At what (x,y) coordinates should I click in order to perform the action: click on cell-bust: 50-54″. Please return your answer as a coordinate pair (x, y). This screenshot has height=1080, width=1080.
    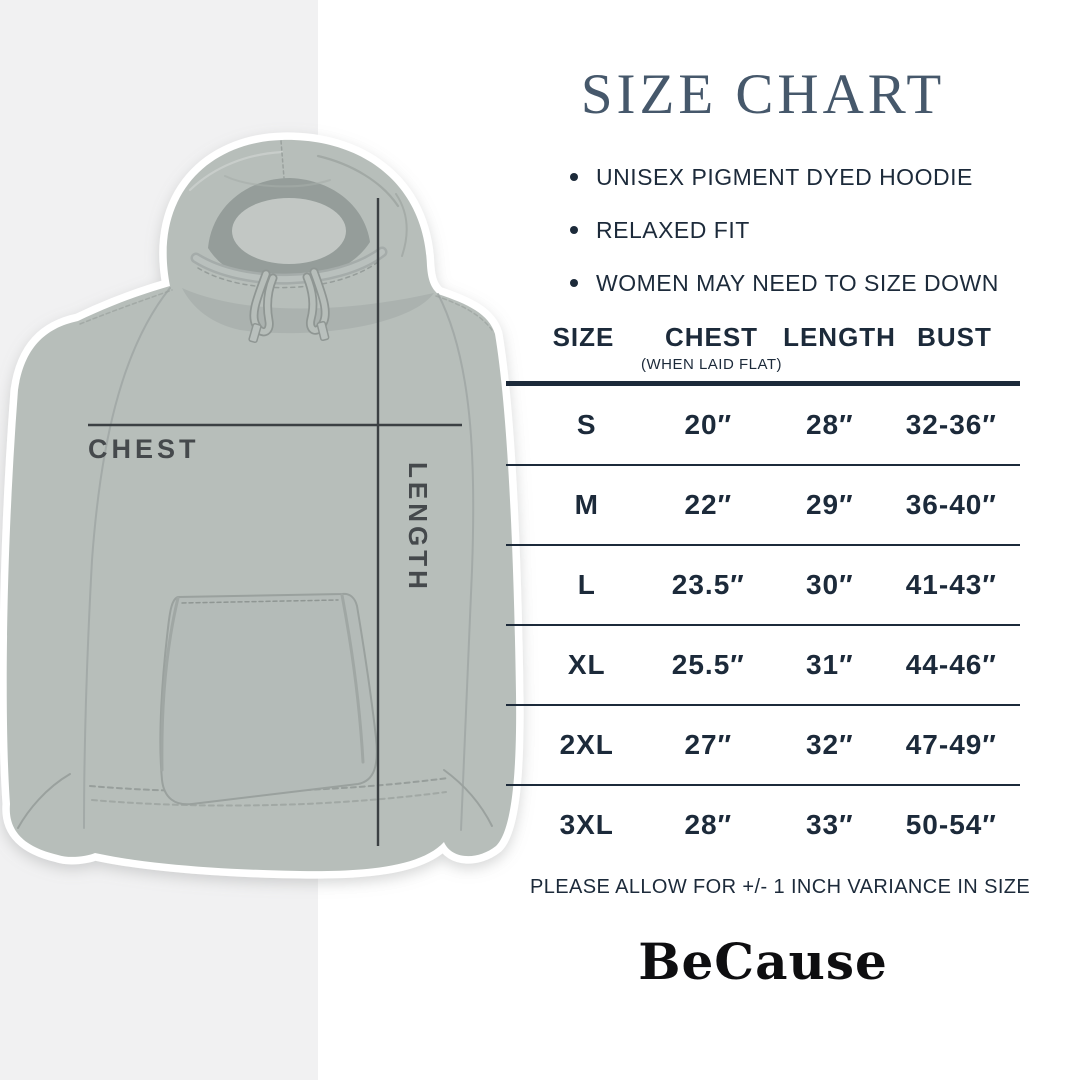
    Looking at the image, I should click on (951, 824).